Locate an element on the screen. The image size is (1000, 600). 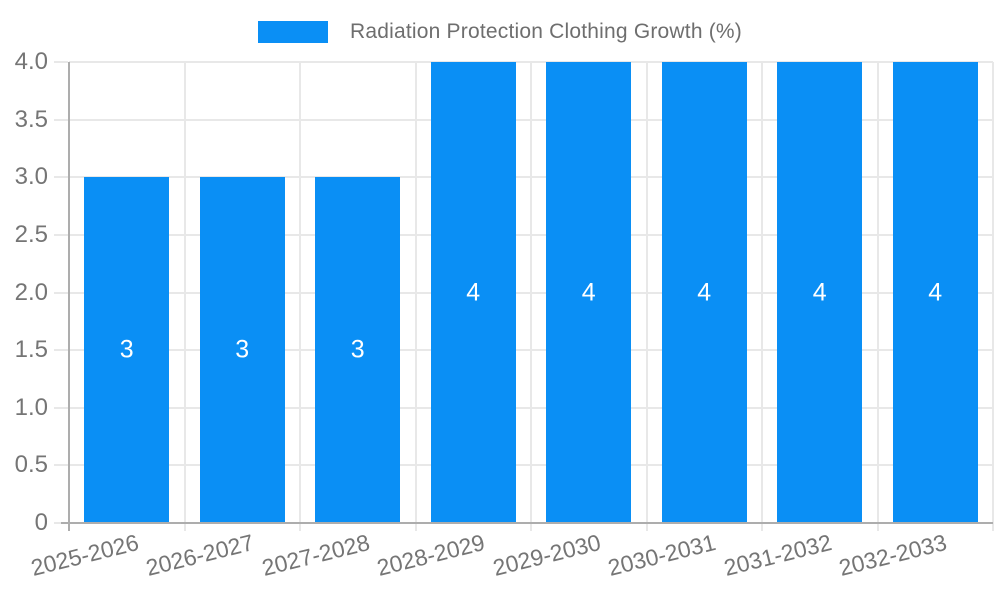
y-tick-label: 3.5 is located at coordinates (31, 119).